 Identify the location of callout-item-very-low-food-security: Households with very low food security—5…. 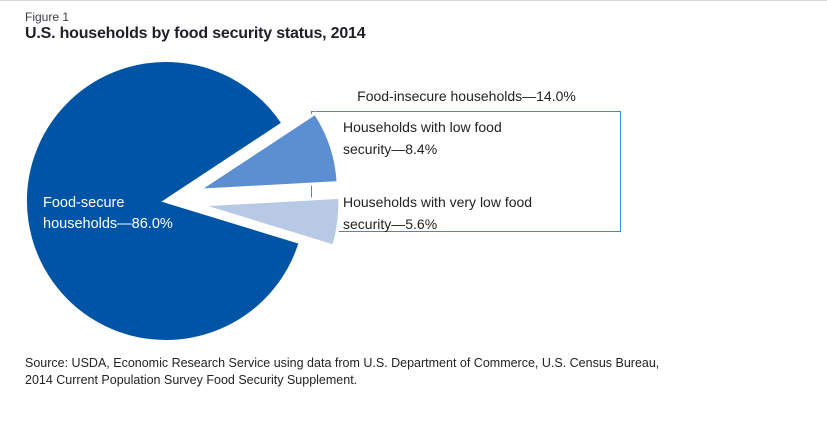
(438, 213).